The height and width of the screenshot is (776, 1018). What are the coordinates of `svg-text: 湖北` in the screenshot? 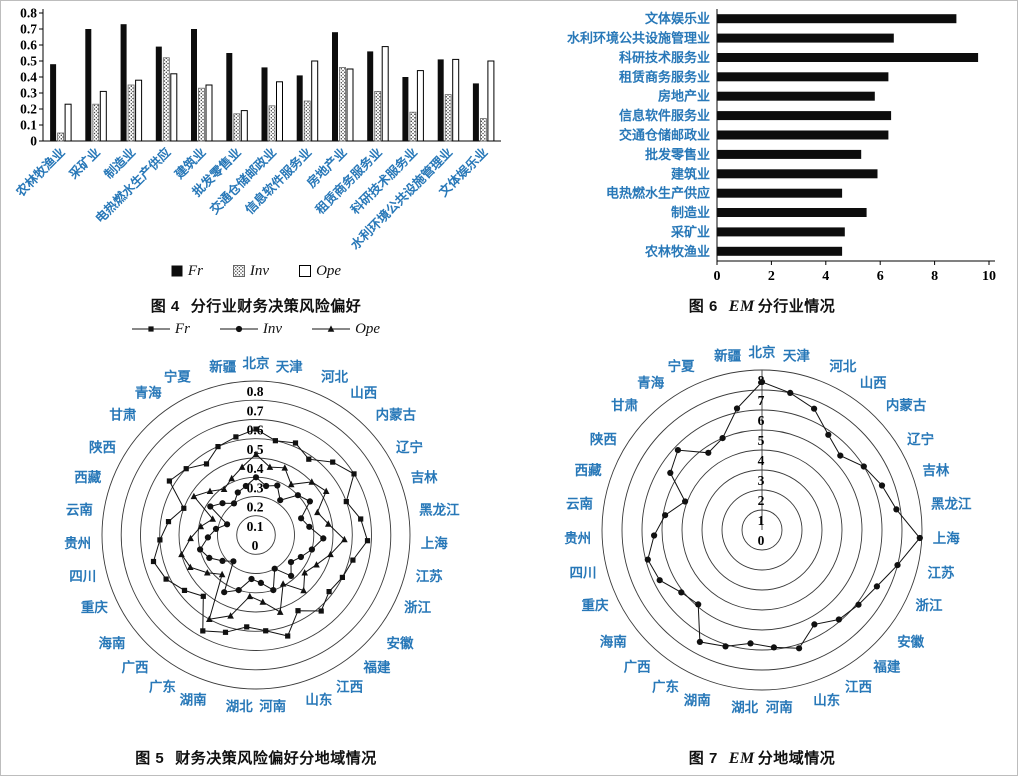 It's located at (238, 706).